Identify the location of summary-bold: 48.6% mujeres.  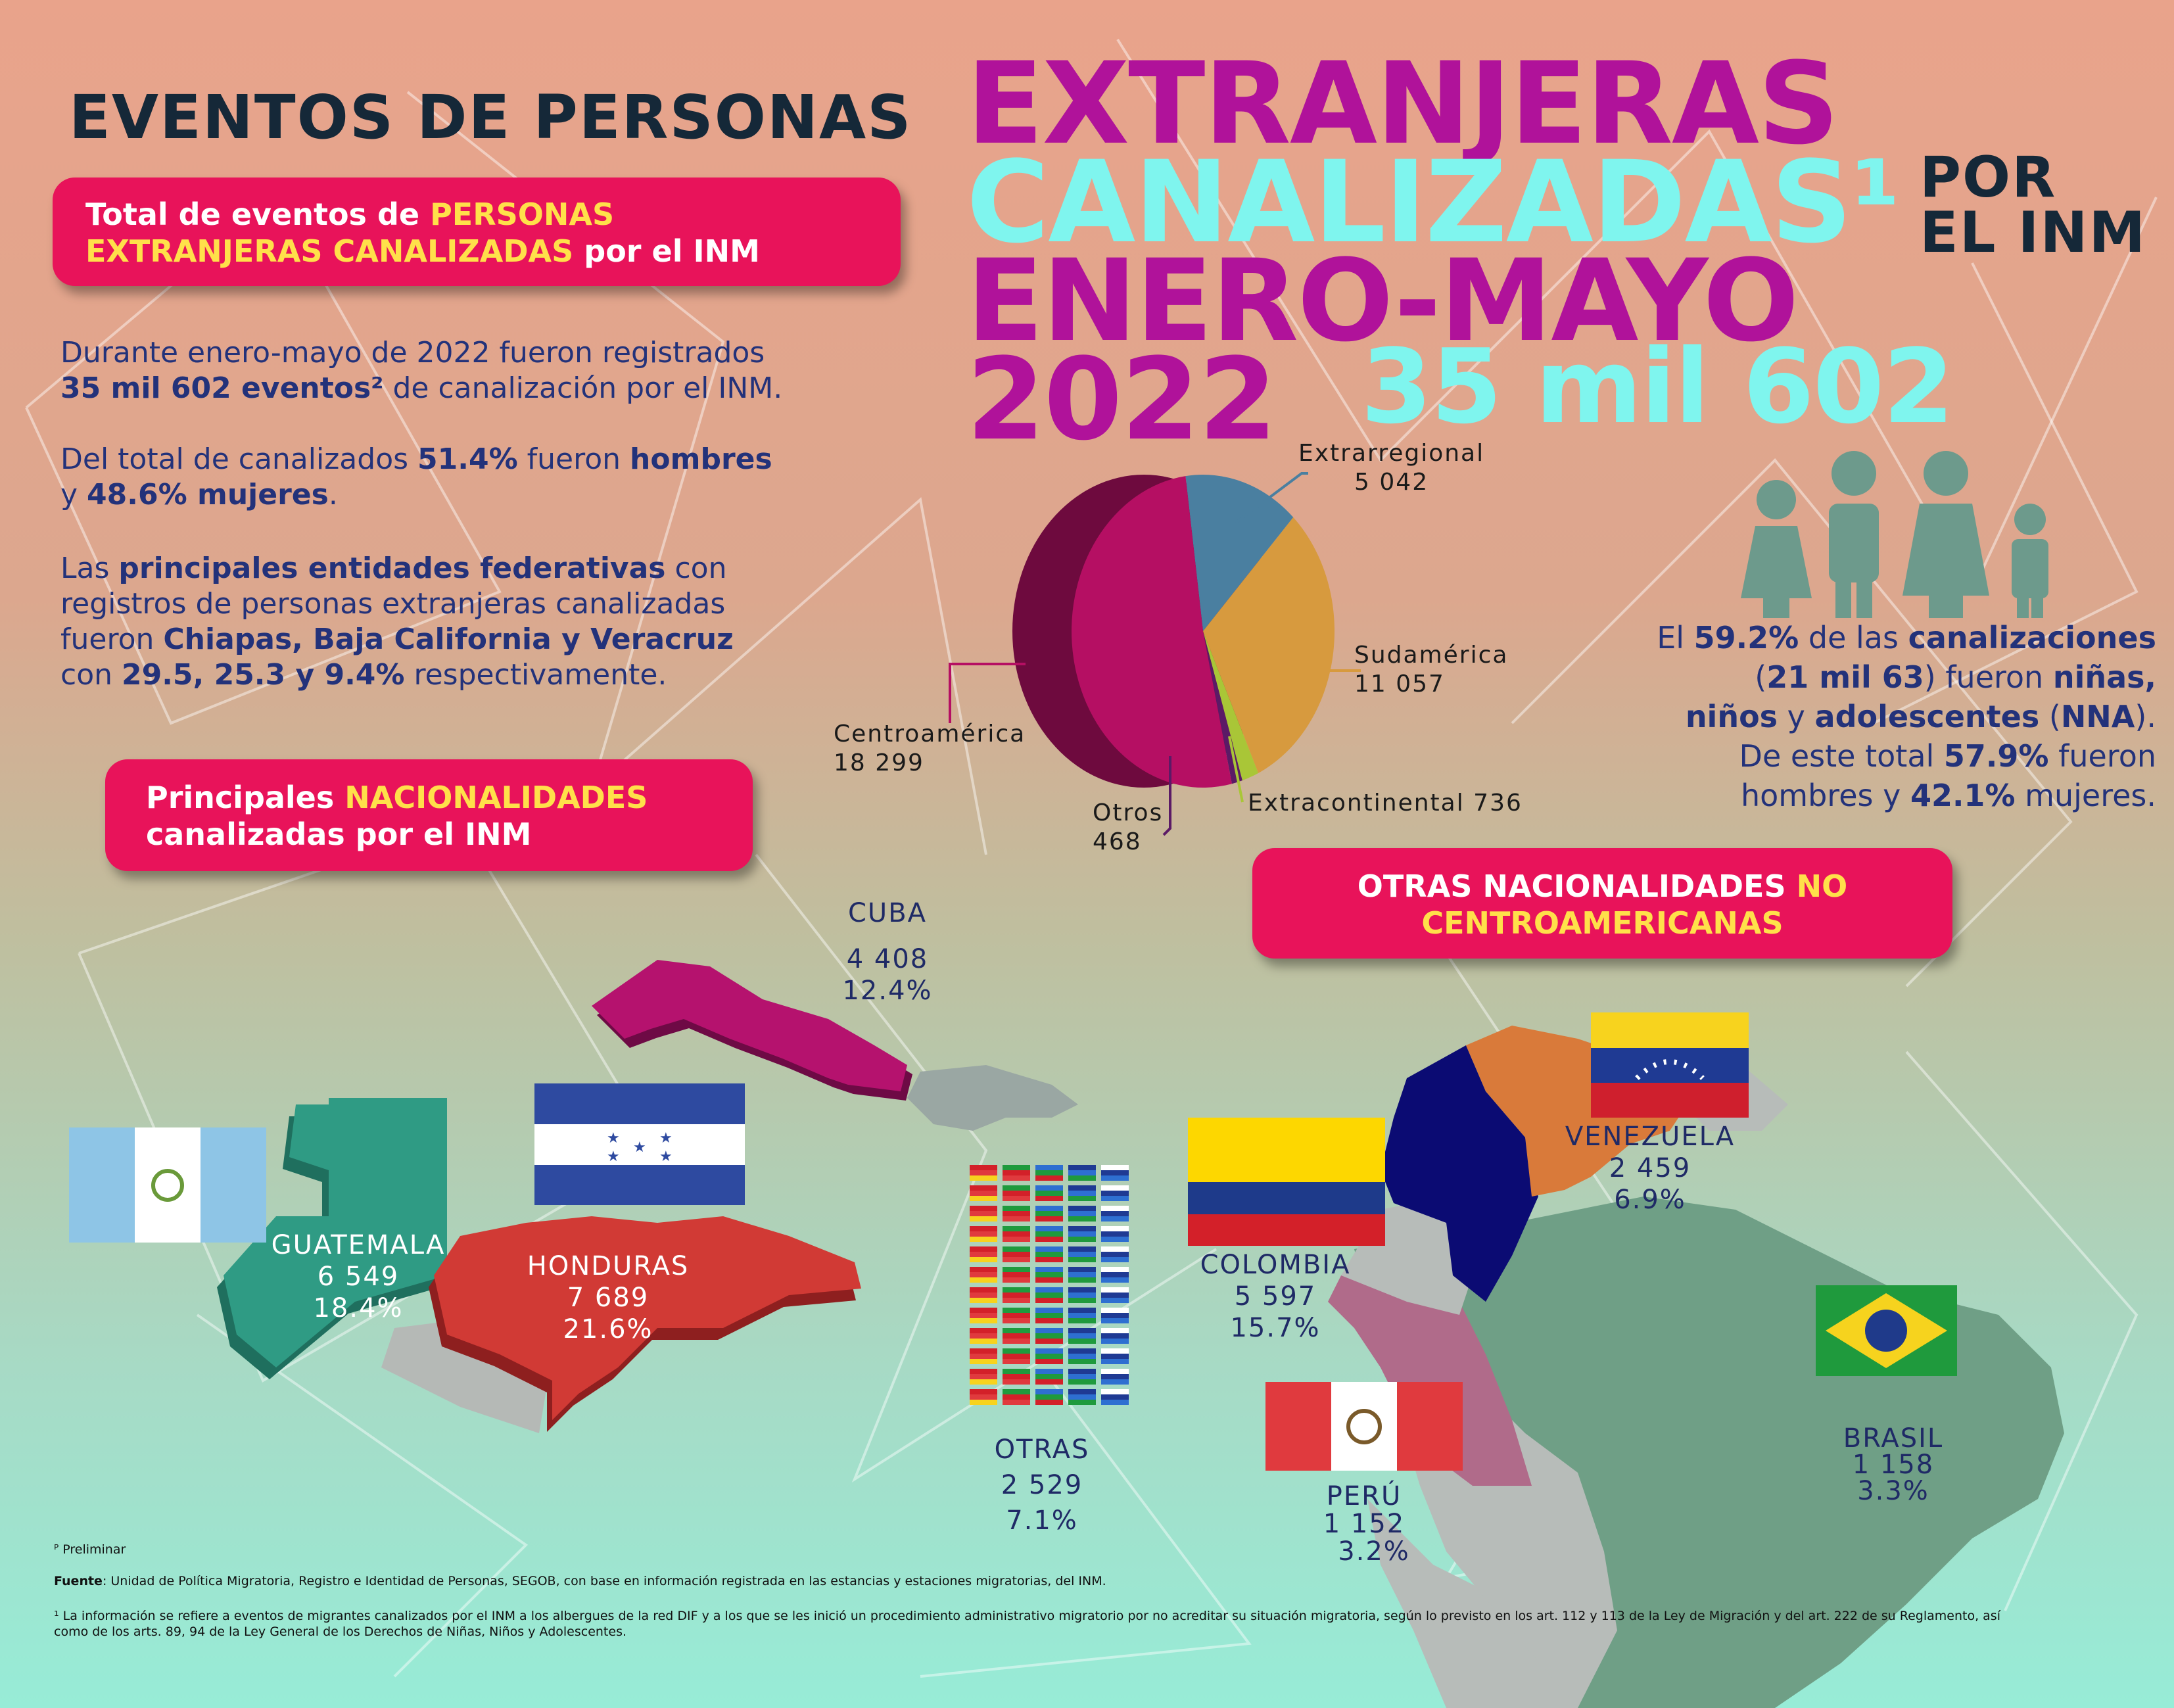
(208, 494).